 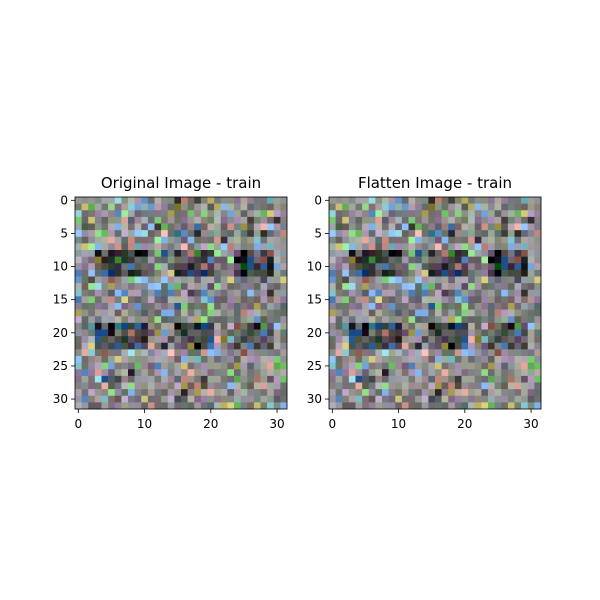 What do you see at coordinates (398, 424) in the screenshot?
I see `x-tick-label: 10` at bounding box center [398, 424].